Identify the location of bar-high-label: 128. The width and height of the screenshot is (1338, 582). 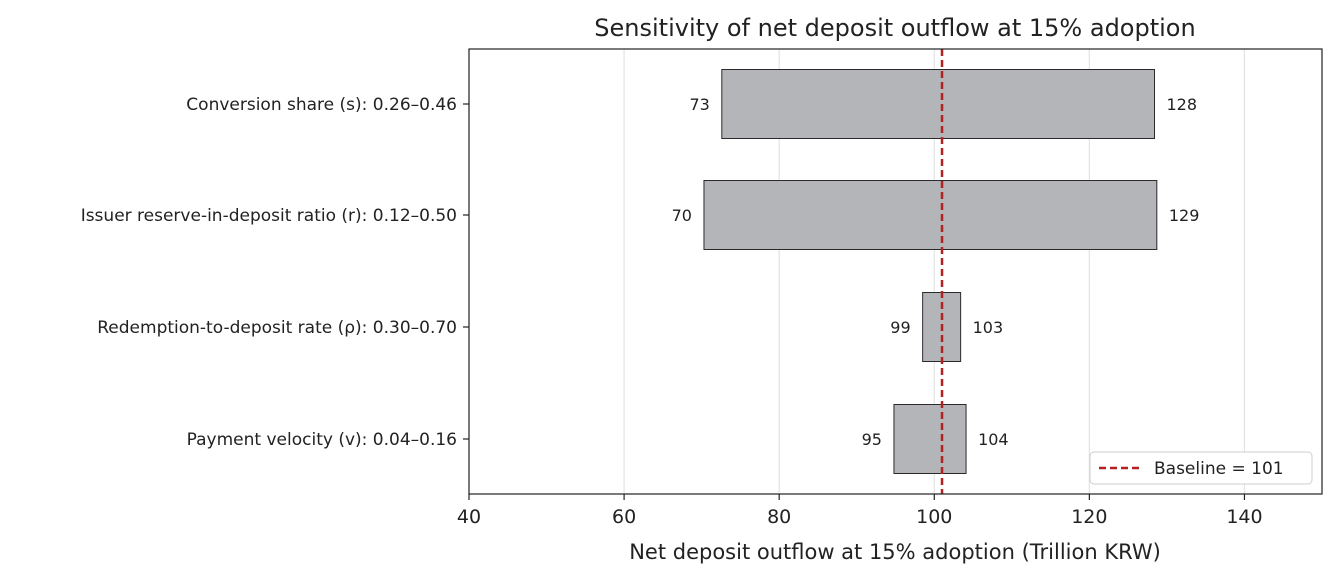
(1182, 104).